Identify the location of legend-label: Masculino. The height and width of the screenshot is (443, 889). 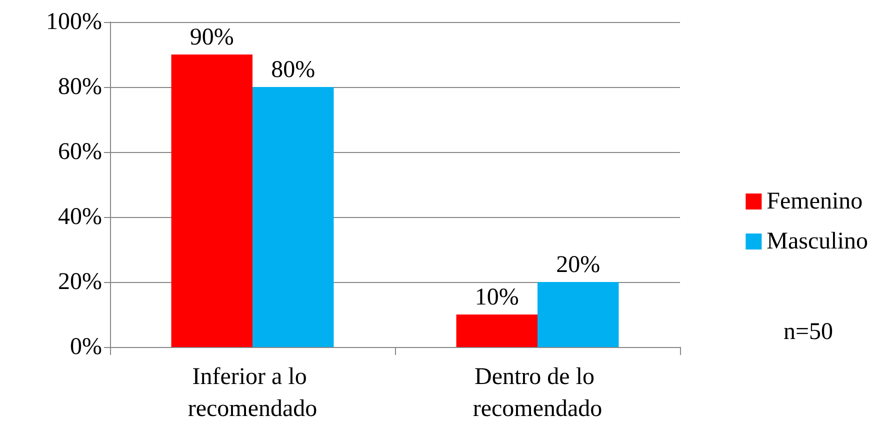
(817, 241).